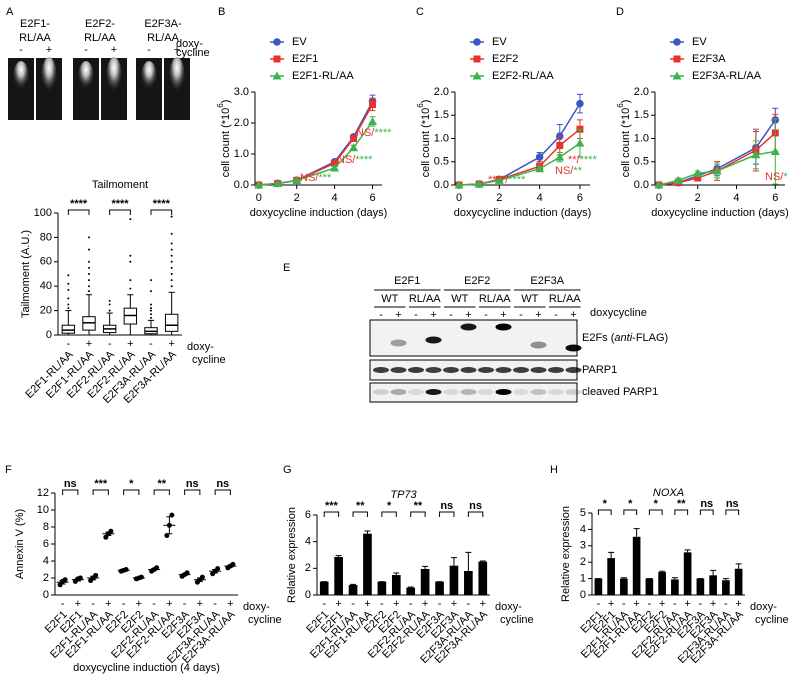  I want to click on chart-title: NOXA, so click(668, 493).